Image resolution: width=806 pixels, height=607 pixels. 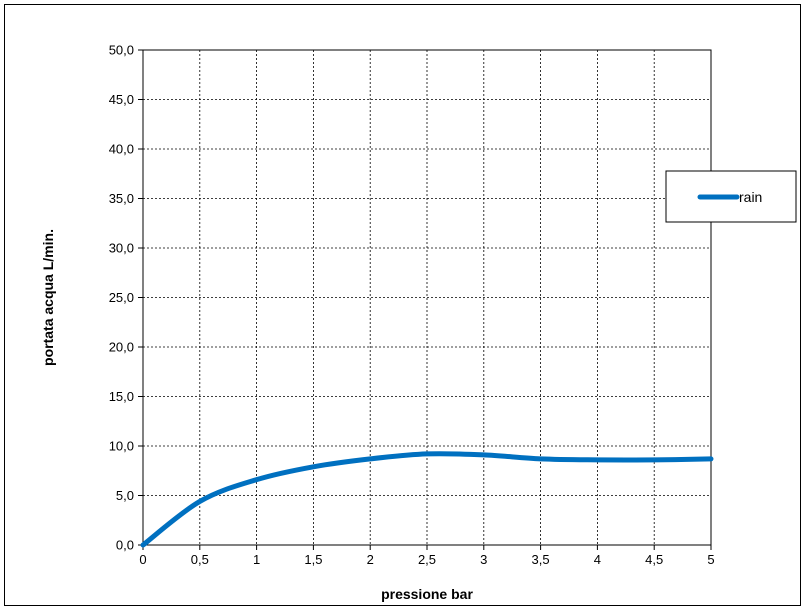 I want to click on x-axis-title: pressione bar, so click(x=427, y=594).